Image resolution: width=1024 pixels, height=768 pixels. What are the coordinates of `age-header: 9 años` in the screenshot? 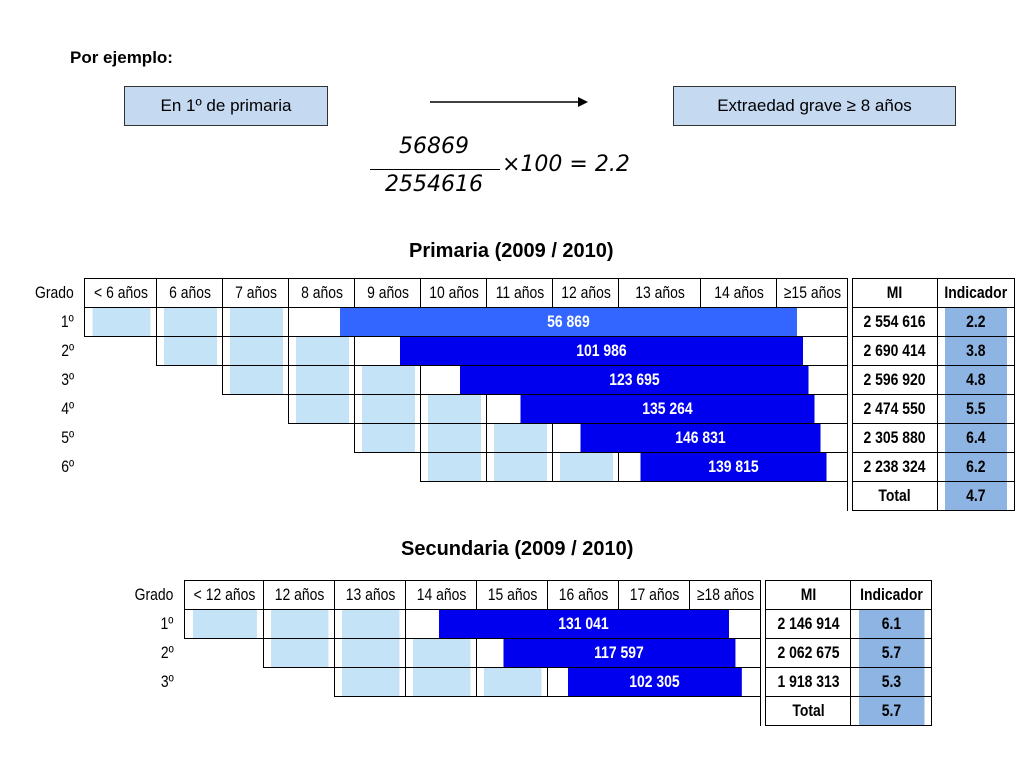 It's located at (387, 293).